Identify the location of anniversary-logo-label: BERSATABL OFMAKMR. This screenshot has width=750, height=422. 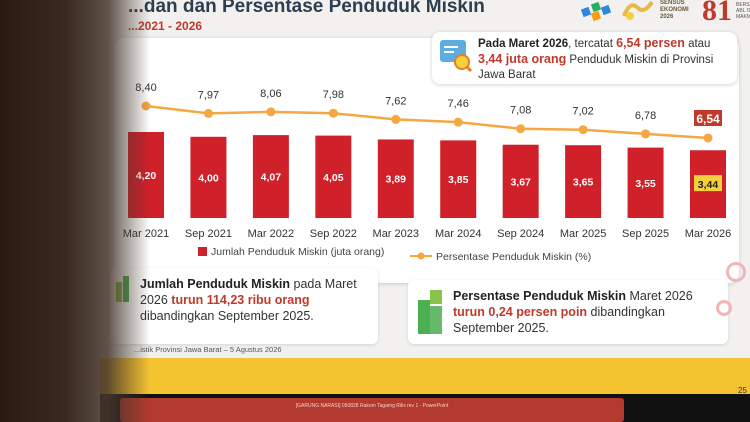
(743, 11).